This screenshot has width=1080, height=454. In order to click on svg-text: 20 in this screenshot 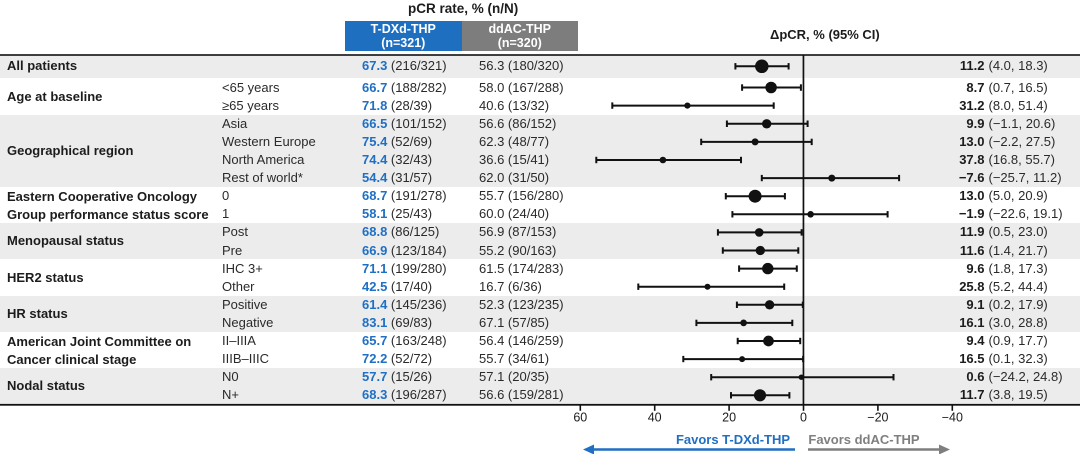, I will do `click(729, 418)`.